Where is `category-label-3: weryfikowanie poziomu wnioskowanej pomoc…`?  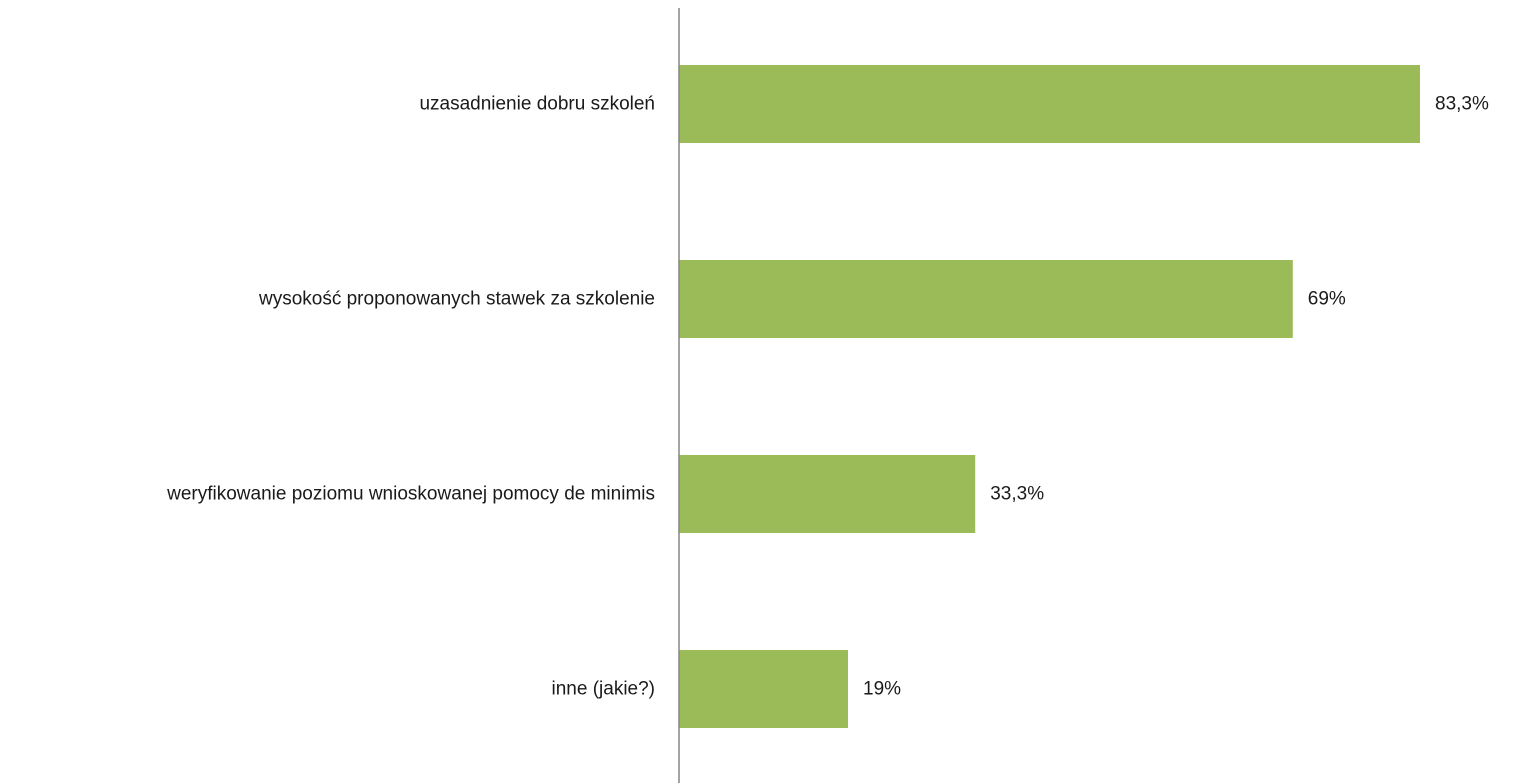
category-label-3: weryfikowanie poziomu wnioskowanej pomoc… is located at coordinates (410, 494).